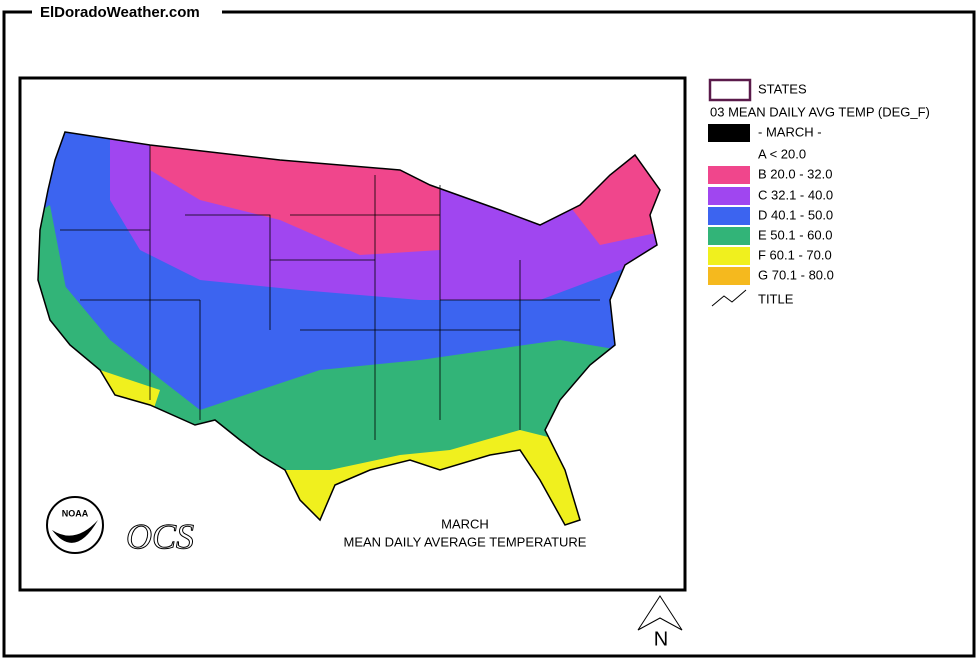 The image size is (980, 665). I want to click on caption-title: MEAN DAILY AVERAGE TEMPERATURE, so click(465, 541).